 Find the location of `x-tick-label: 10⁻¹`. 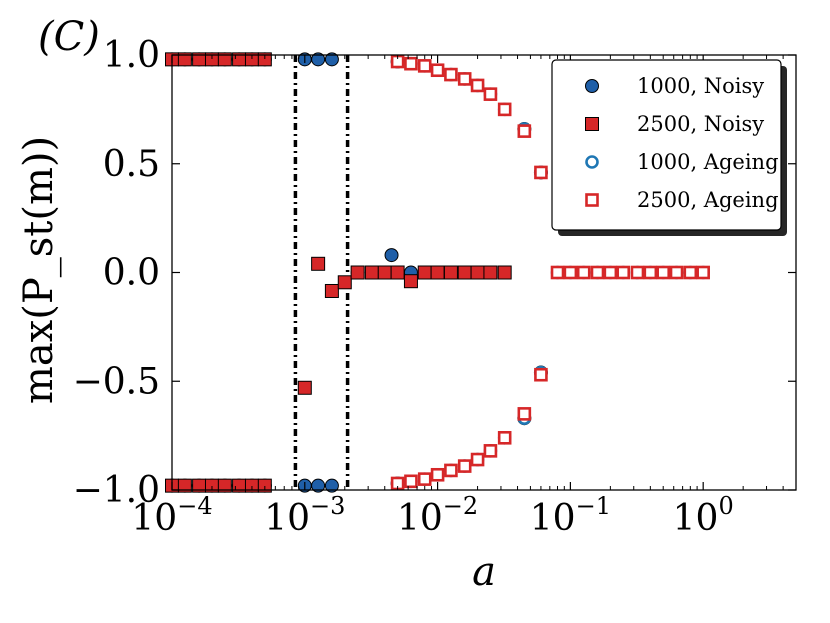

x-tick-label: 10⁻¹ is located at coordinates (570, 515).